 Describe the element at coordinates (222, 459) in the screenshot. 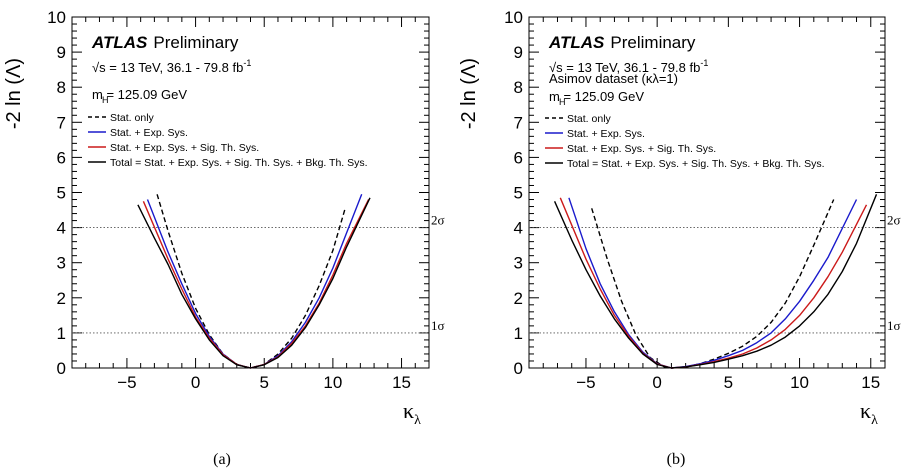

I see `panel-label: (a)` at that location.